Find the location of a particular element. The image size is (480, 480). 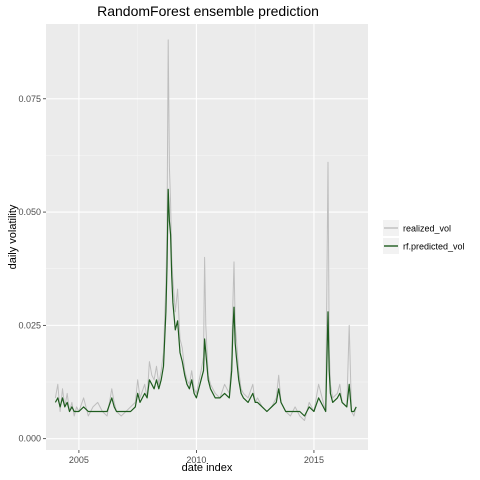

x-axis: 2005 2010 2015 is located at coordinates (196, 457).